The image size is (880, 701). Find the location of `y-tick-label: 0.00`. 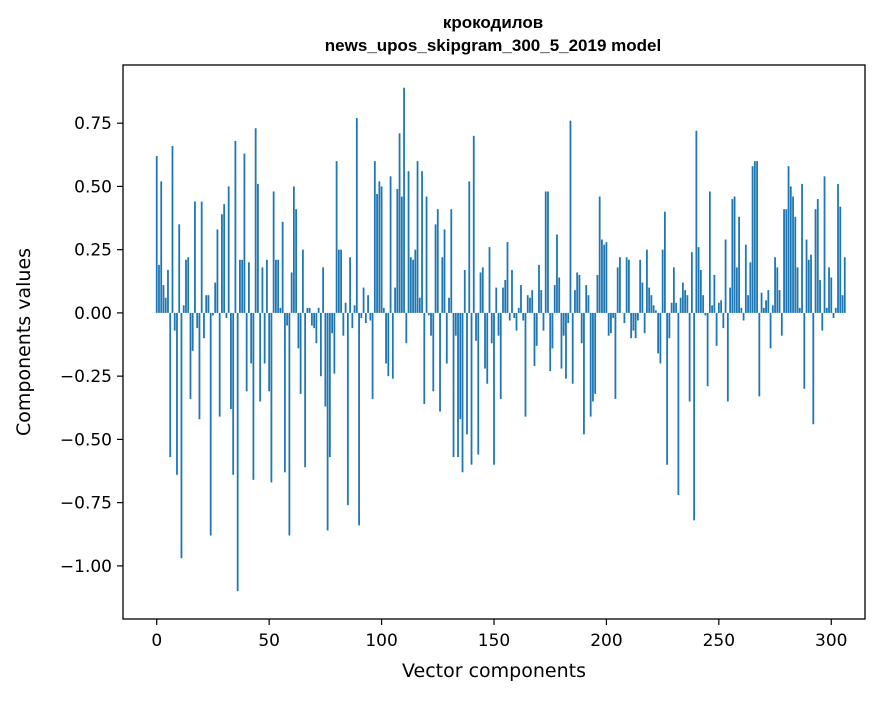

y-tick-label: 0.00 is located at coordinates (93, 314).